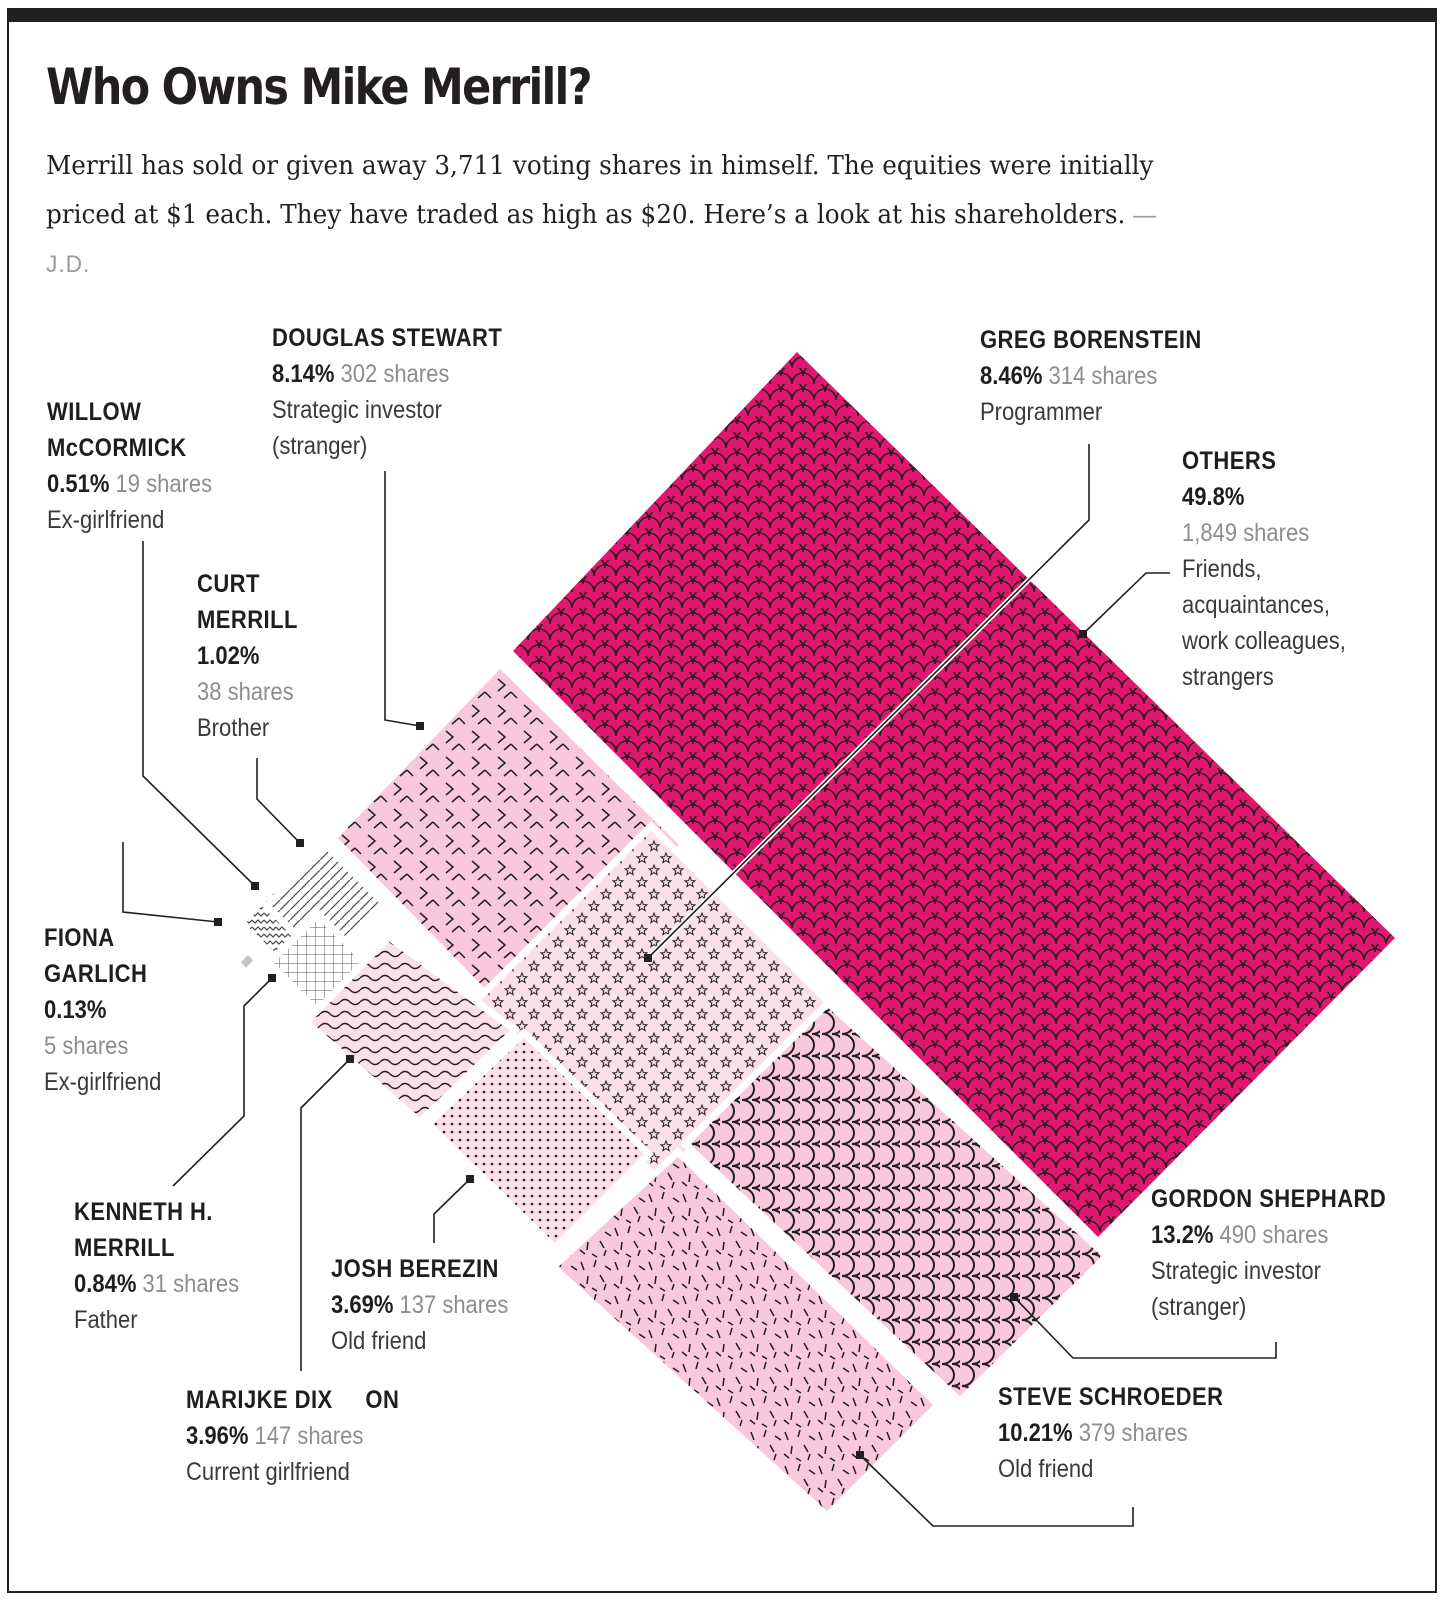 This screenshot has height=1600, width=1447. What do you see at coordinates (1182, 1235) in the screenshot?
I see `label-gordon-percent: 13.2%` at bounding box center [1182, 1235].